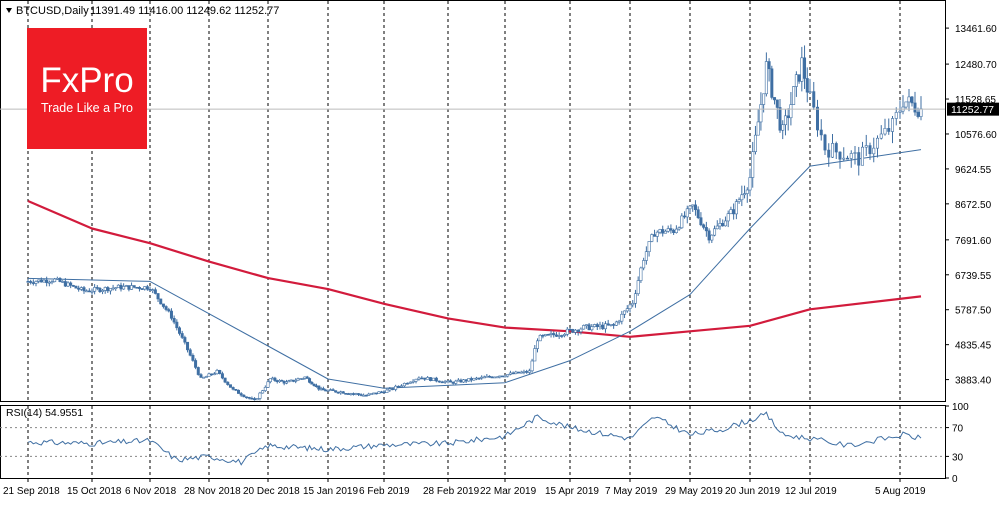 The width and height of the screenshot is (1000, 505). What do you see at coordinates (87, 88) in the screenshot?
I see `fxpro-logo: FxPro Trade Like a Pro` at bounding box center [87, 88].